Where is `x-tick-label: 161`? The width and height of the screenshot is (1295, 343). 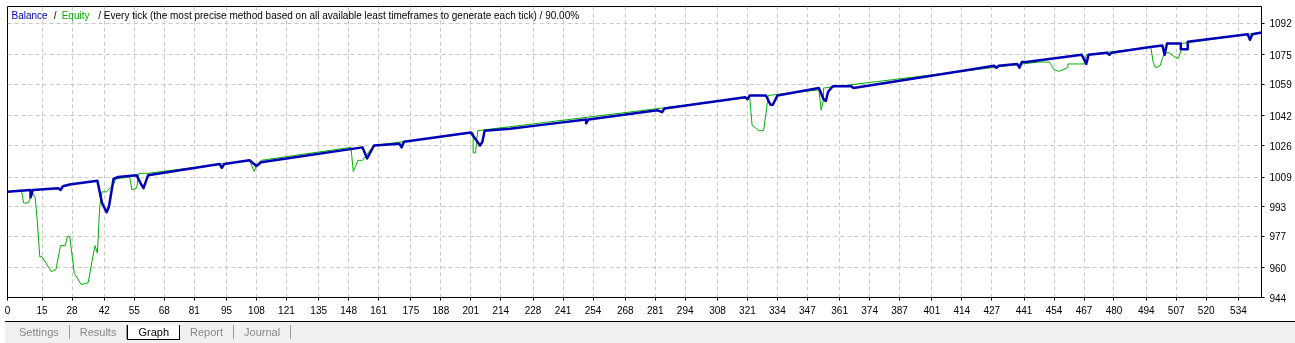 x-tick-label: 161 is located at coordinates (379, 310).